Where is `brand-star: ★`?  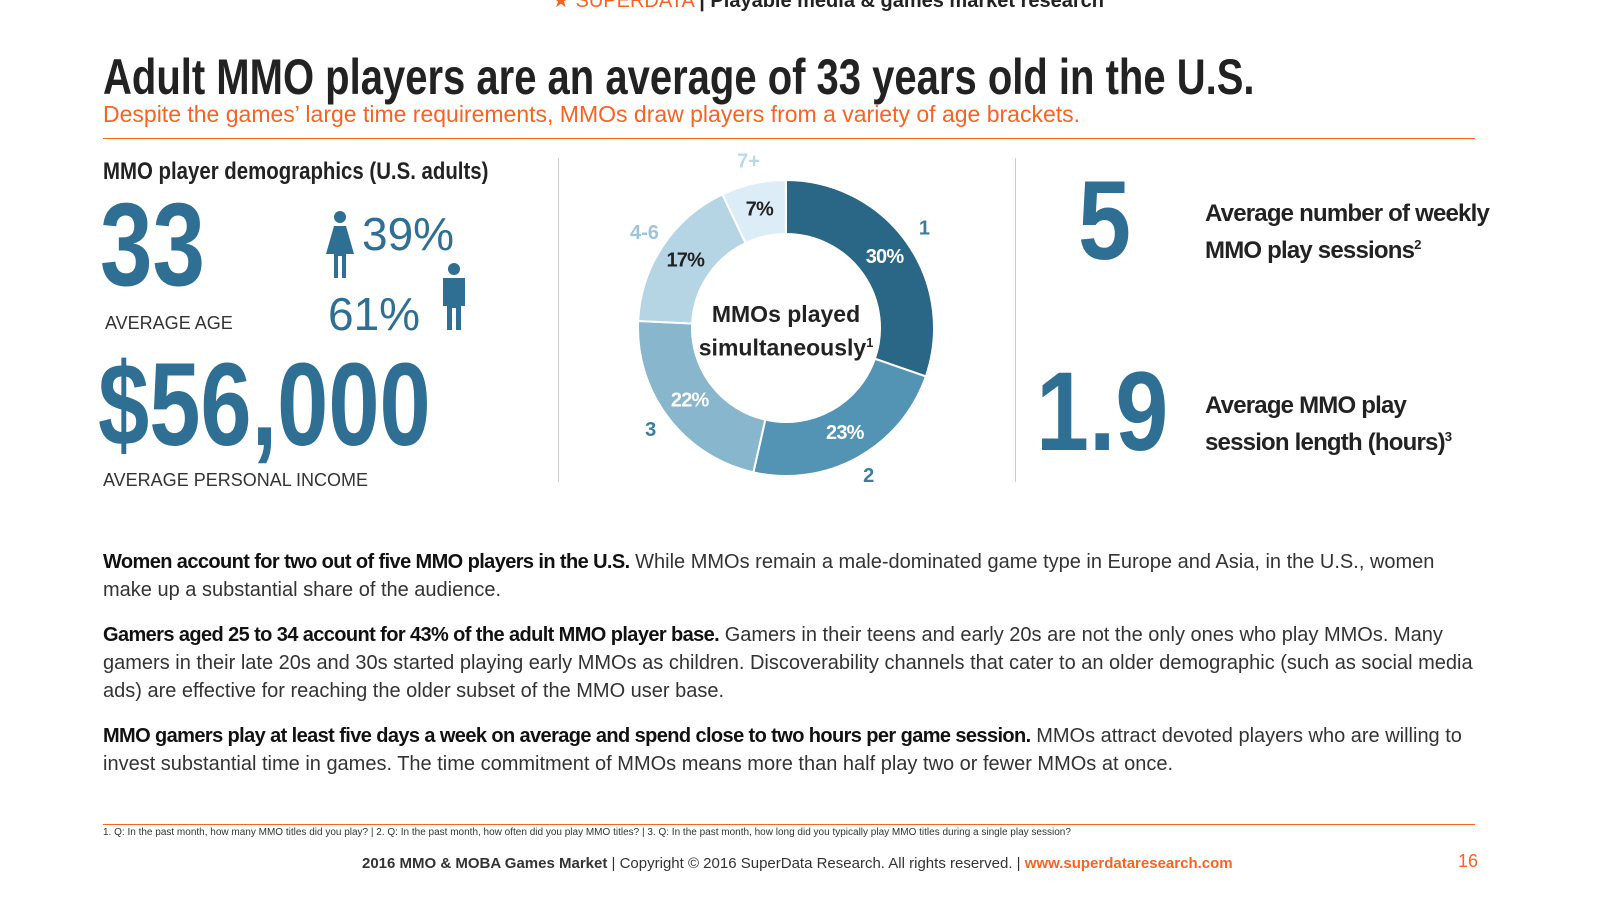 brand-star: ★ is located at coordinates (561, 6).